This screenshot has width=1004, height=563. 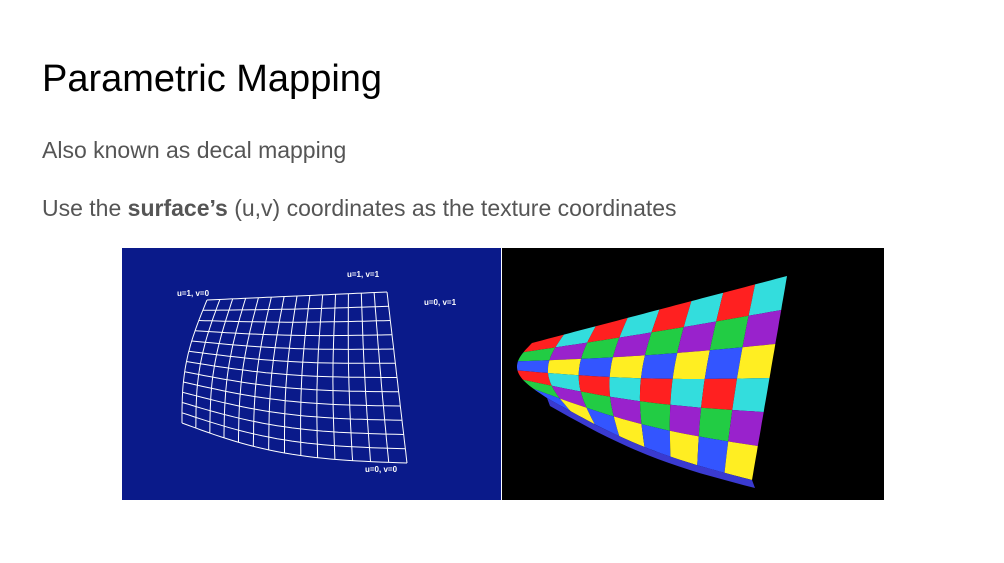 I want to click on wireframe-surface: u=1, v=1 u=1, v=0 u=0, v=1 u=0, v=0, so click(x=317, y=372).